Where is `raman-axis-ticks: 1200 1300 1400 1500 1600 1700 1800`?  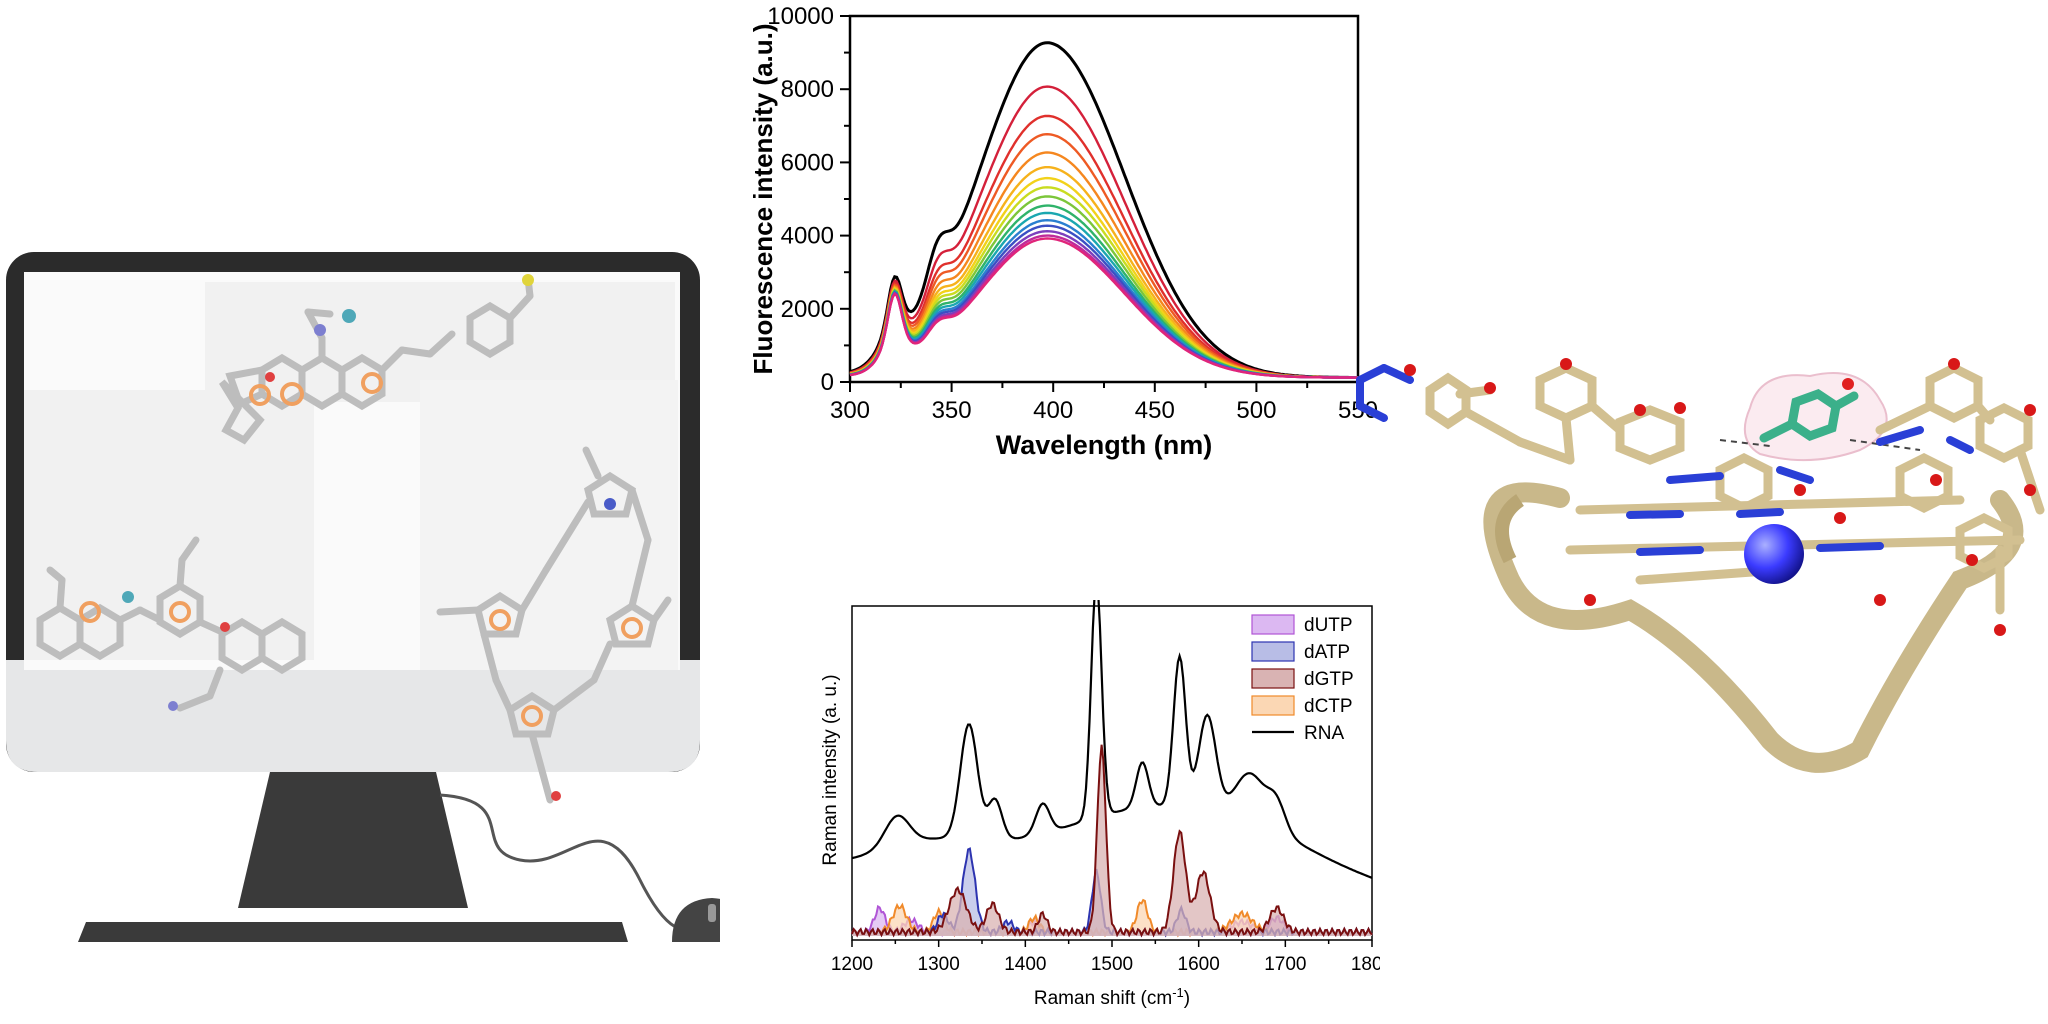
raman-axis-ticks: 1200 1300 1400 1500 1600 1700 1800 is located at coordinates (1105, 957).